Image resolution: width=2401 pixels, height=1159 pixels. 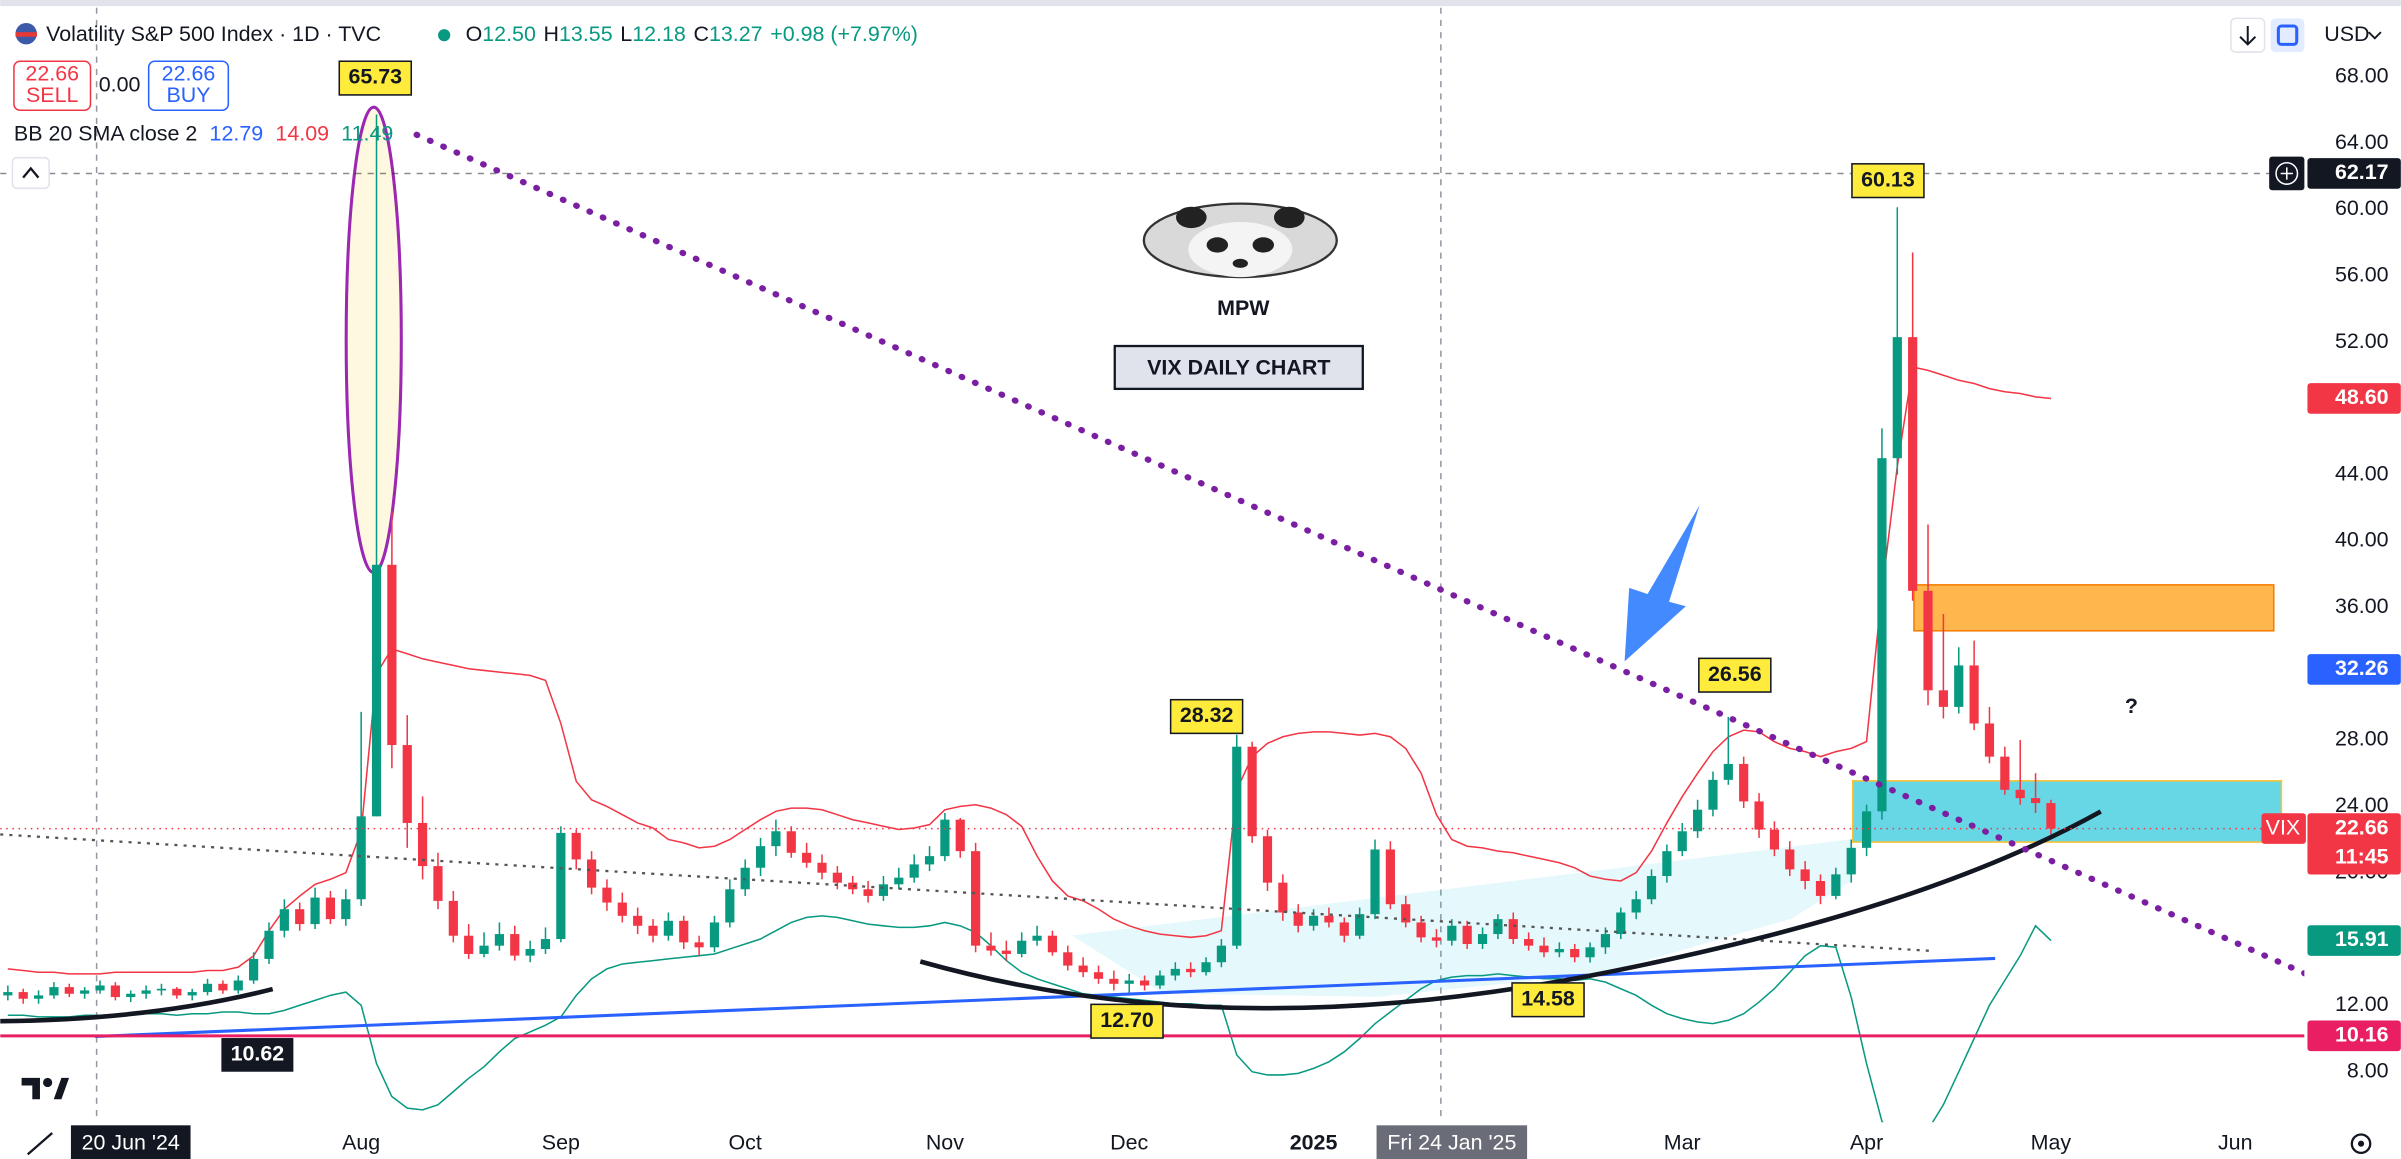 What do you see at coordinates (130, 1142) in the screenshot?
I see `x-crosshair-box` at bounding box center [130, 1142].